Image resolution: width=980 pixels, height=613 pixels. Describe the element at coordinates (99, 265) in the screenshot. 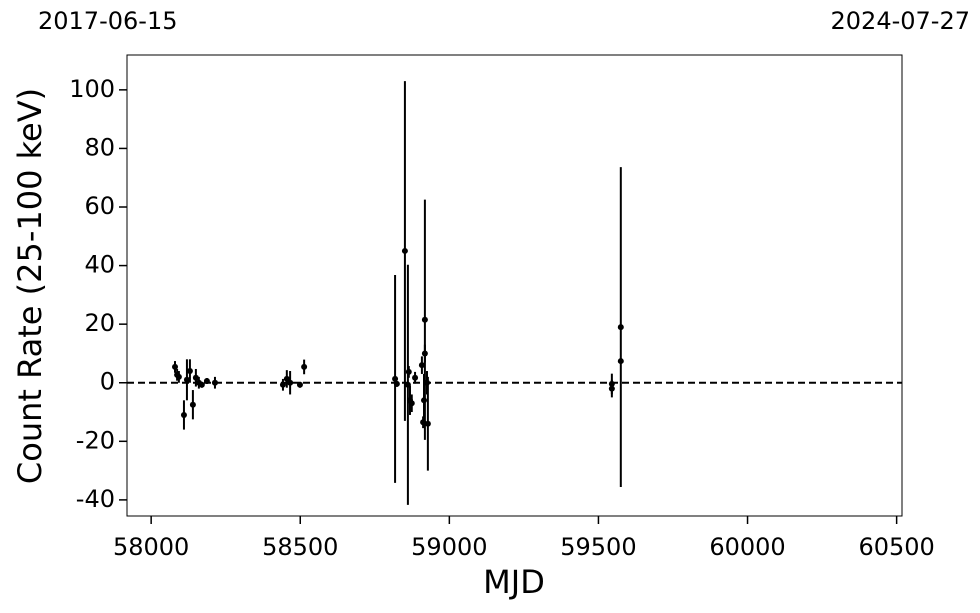

I see `y-tick-label: 40` at that location.